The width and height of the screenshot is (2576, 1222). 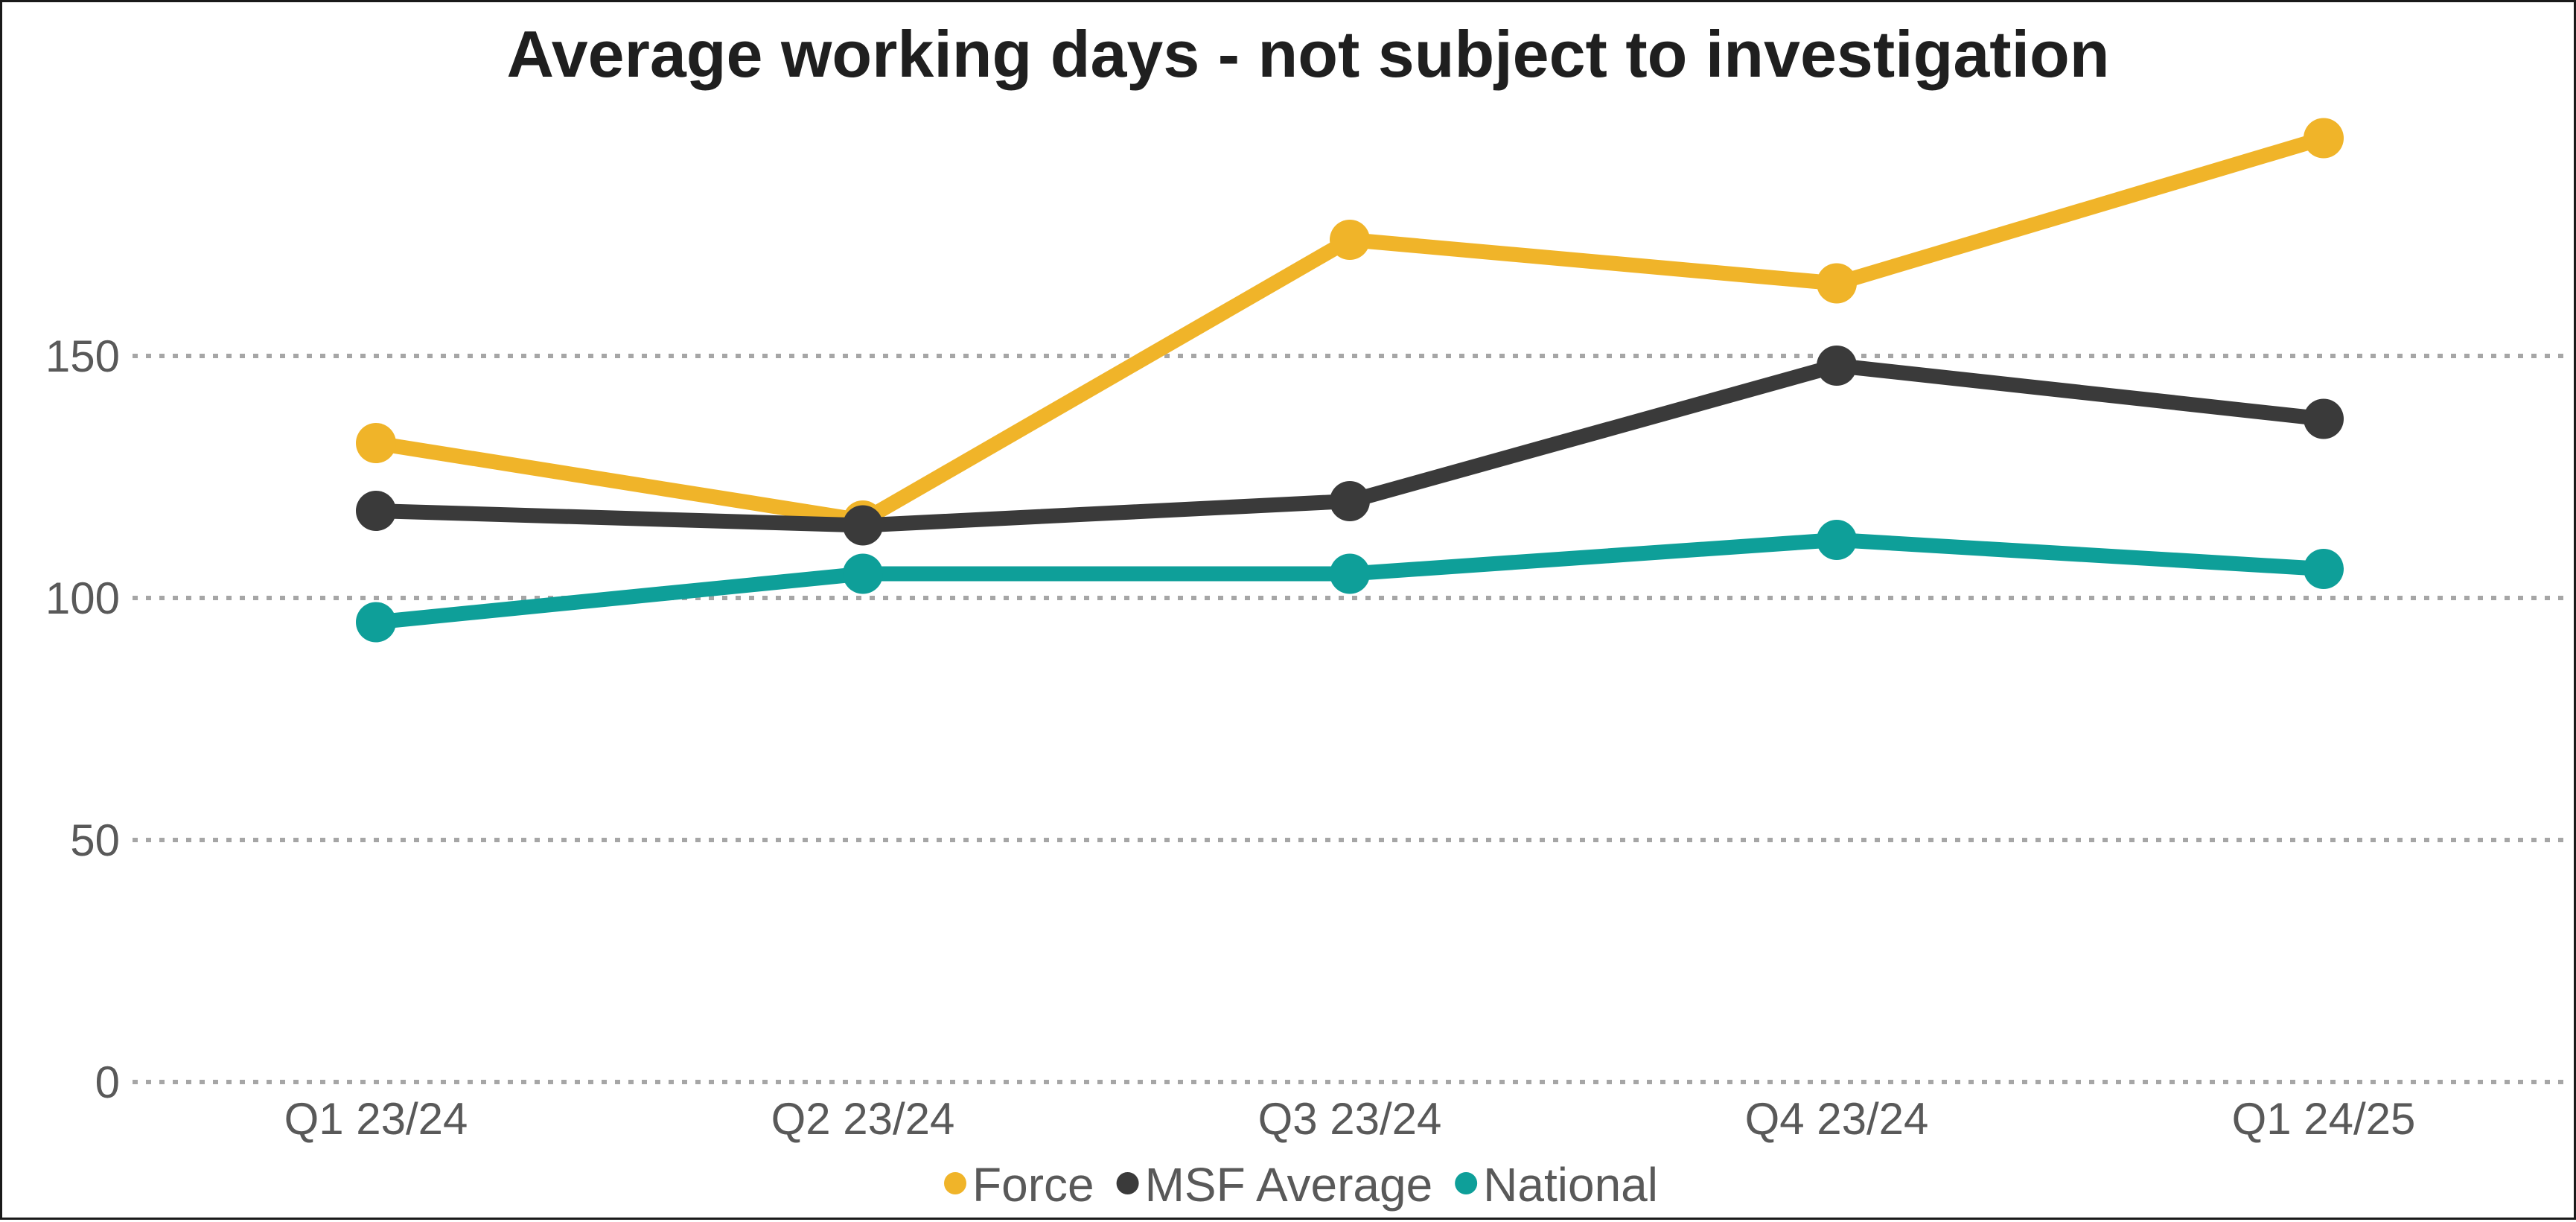 What do you see at coordinates (1289, 1185) in the screenshot?
I see `legend-label: MSF Average` at bounding box center [1289, 1185].